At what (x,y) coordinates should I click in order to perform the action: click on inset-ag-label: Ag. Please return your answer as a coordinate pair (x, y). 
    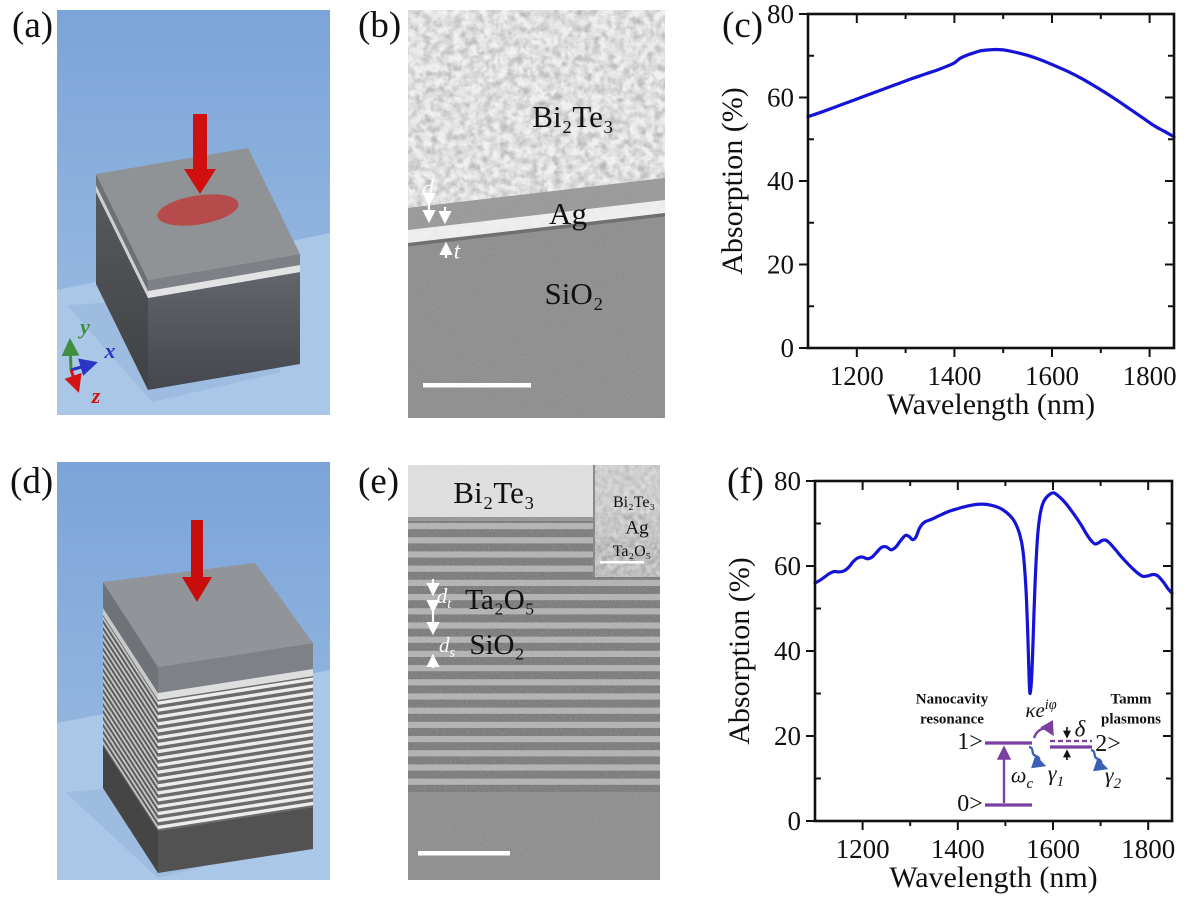
    Looking at the image, I should click on (637, 528).